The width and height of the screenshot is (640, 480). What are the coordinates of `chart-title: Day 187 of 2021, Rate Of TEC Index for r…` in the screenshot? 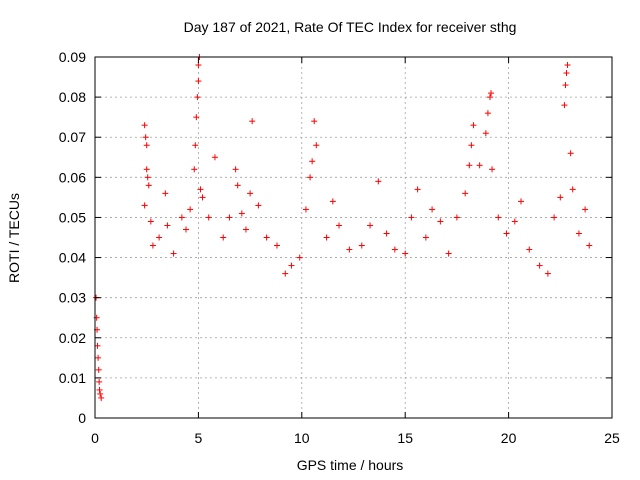 It's located at (350, 27).